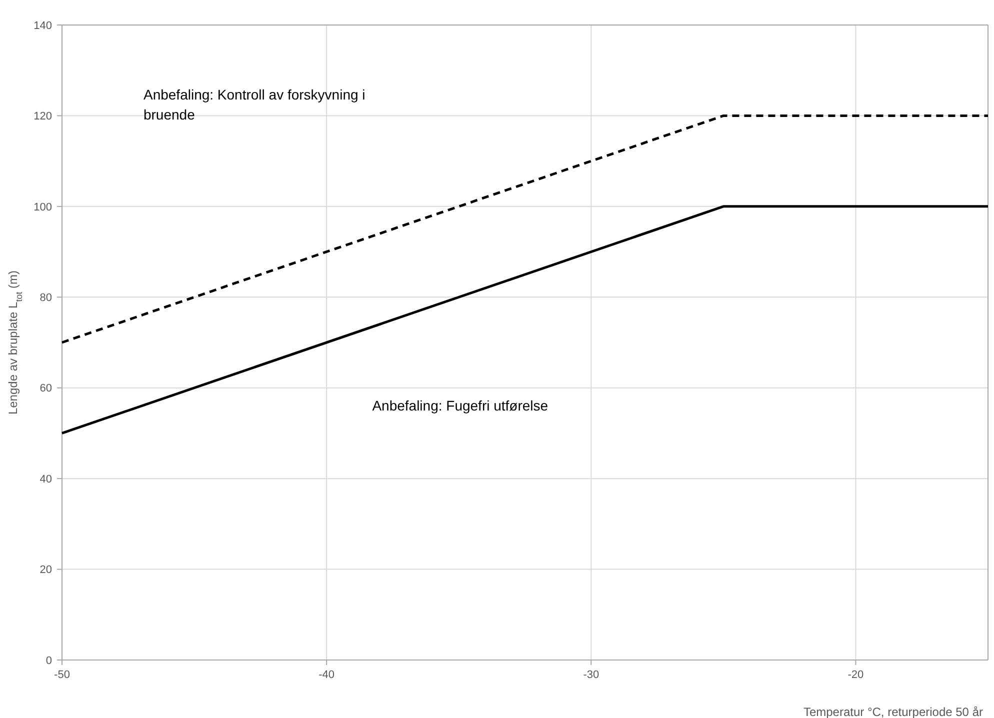 Image resolution: width=994 pixels, height=718 pixels. Describe the element at coordinates (43, 116) in the screenshot. I see `y-tick-label: 120` at that location.